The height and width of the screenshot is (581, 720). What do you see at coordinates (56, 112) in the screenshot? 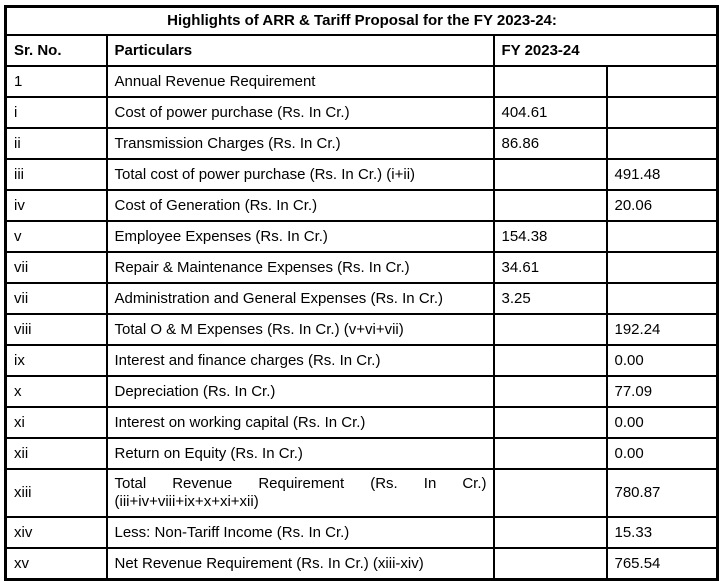
I see `cell-sr-no: i` at bounding box center [56, 112].